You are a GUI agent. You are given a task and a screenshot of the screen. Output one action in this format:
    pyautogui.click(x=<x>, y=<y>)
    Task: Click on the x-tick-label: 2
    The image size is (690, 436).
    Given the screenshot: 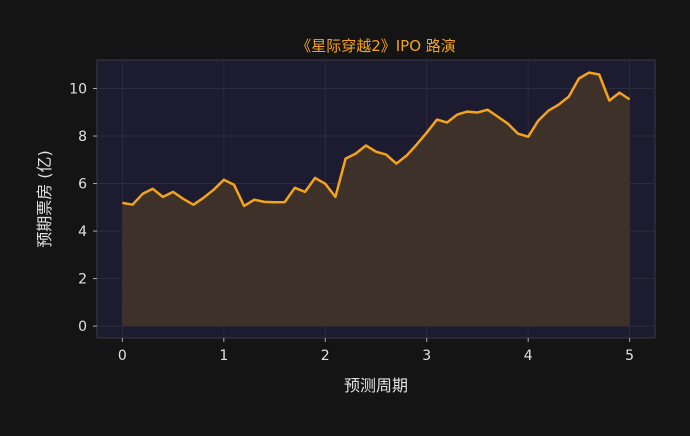 What is the action you would take?
    pyautogui.click(x=325, y=356)
    